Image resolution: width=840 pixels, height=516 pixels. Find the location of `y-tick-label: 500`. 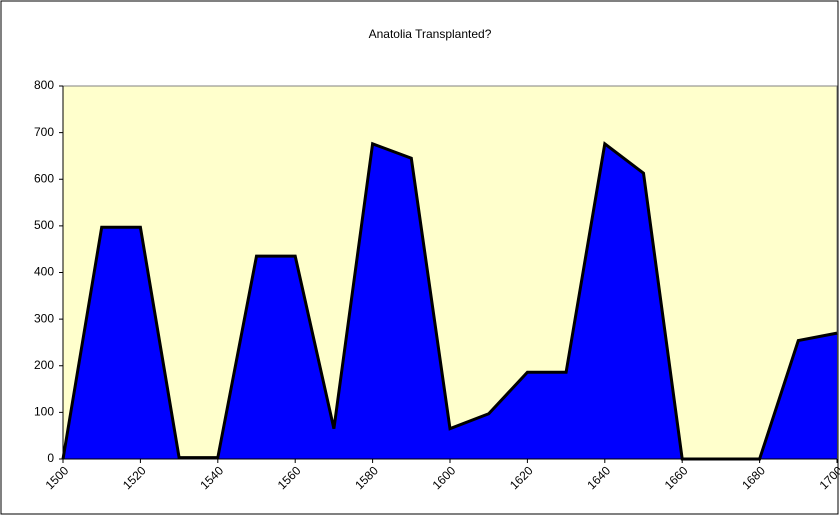

y-tick-label: 500 is located at coordinates (44, 225).